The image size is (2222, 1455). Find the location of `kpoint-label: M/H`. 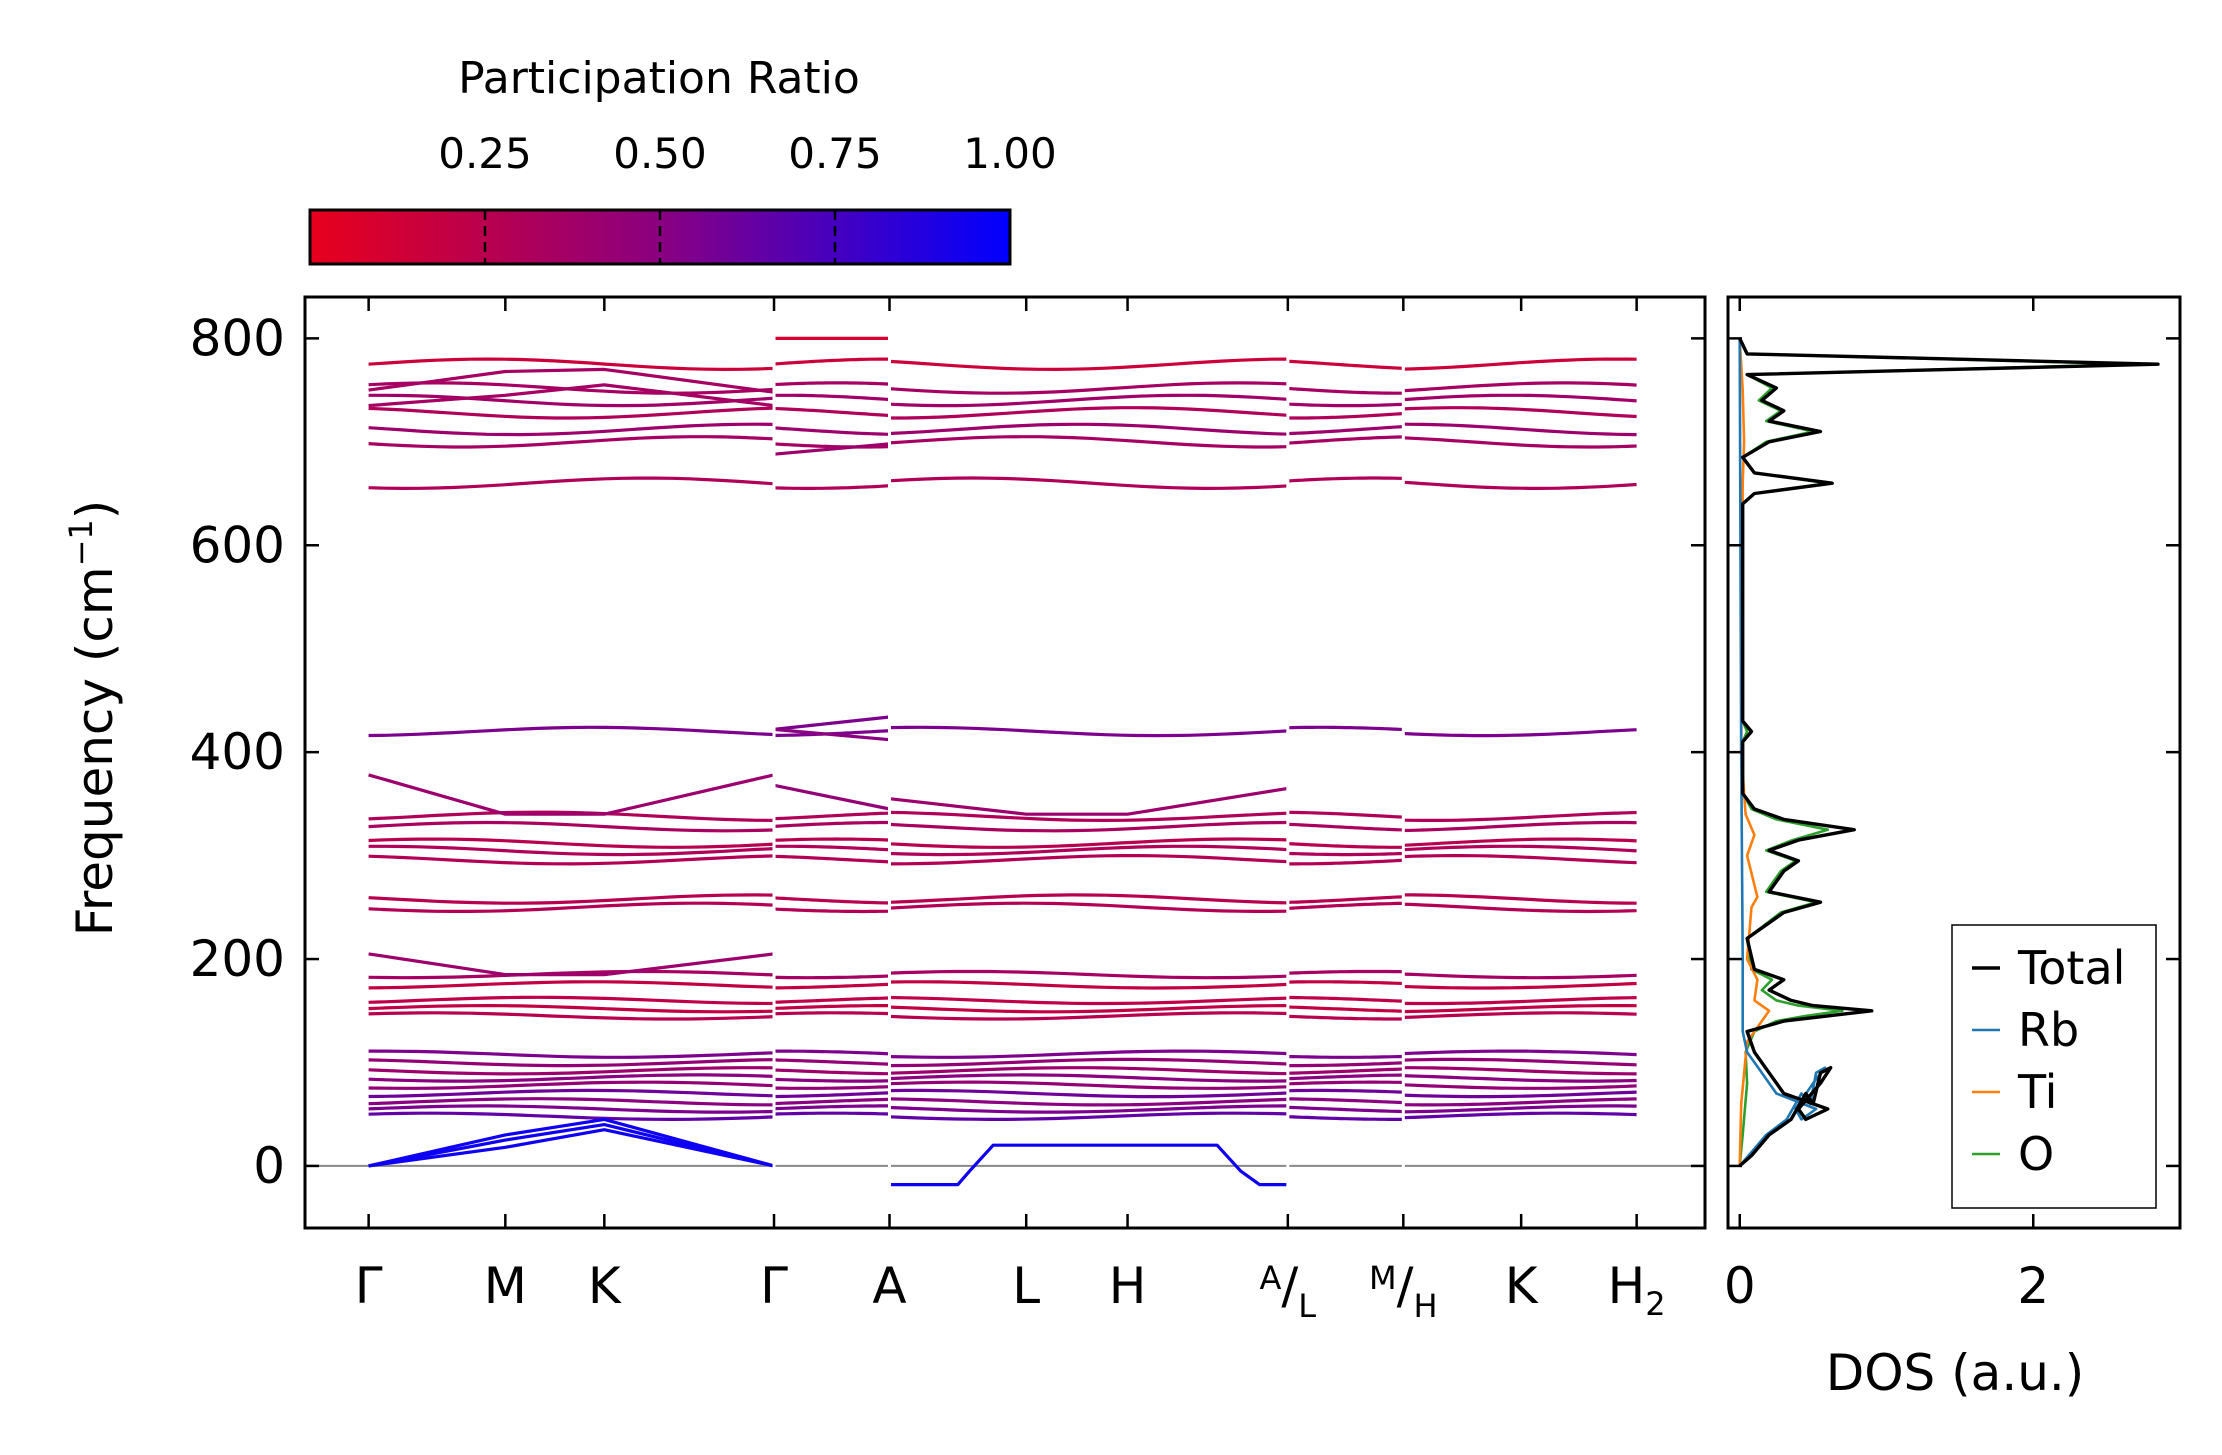

kpoint-label: M/H is located at coordinates (1403, 1291).